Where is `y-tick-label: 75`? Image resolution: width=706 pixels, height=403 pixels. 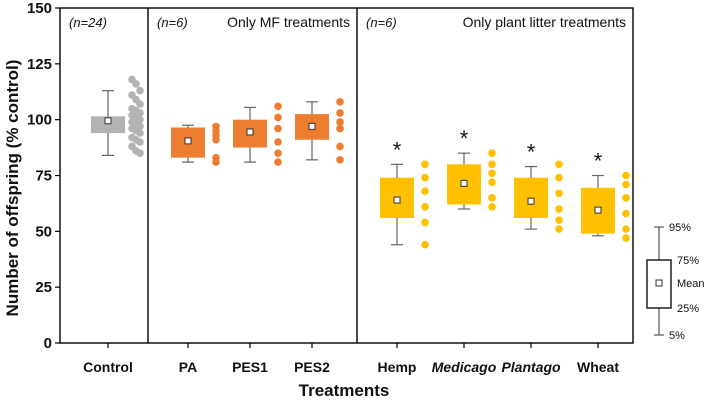 y-tick-label: 75 is located at coordinates (43, 176).